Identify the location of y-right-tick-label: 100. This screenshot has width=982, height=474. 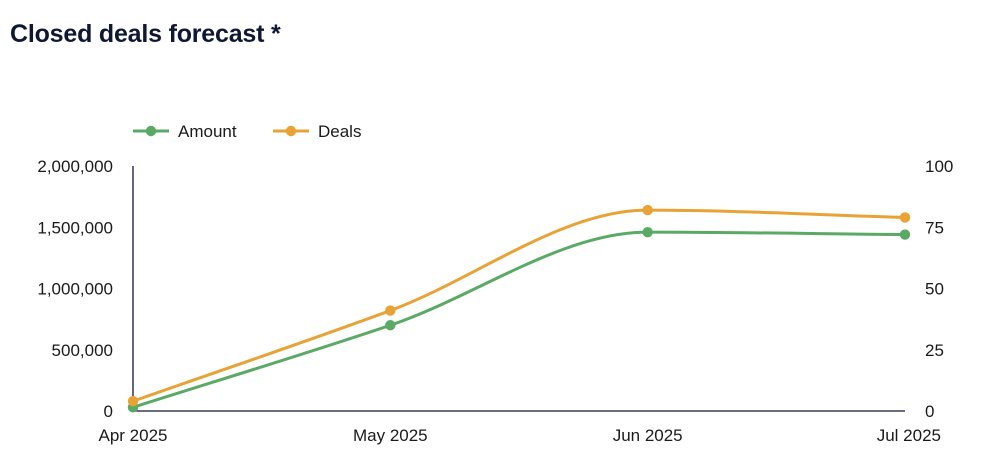
(939, 166).